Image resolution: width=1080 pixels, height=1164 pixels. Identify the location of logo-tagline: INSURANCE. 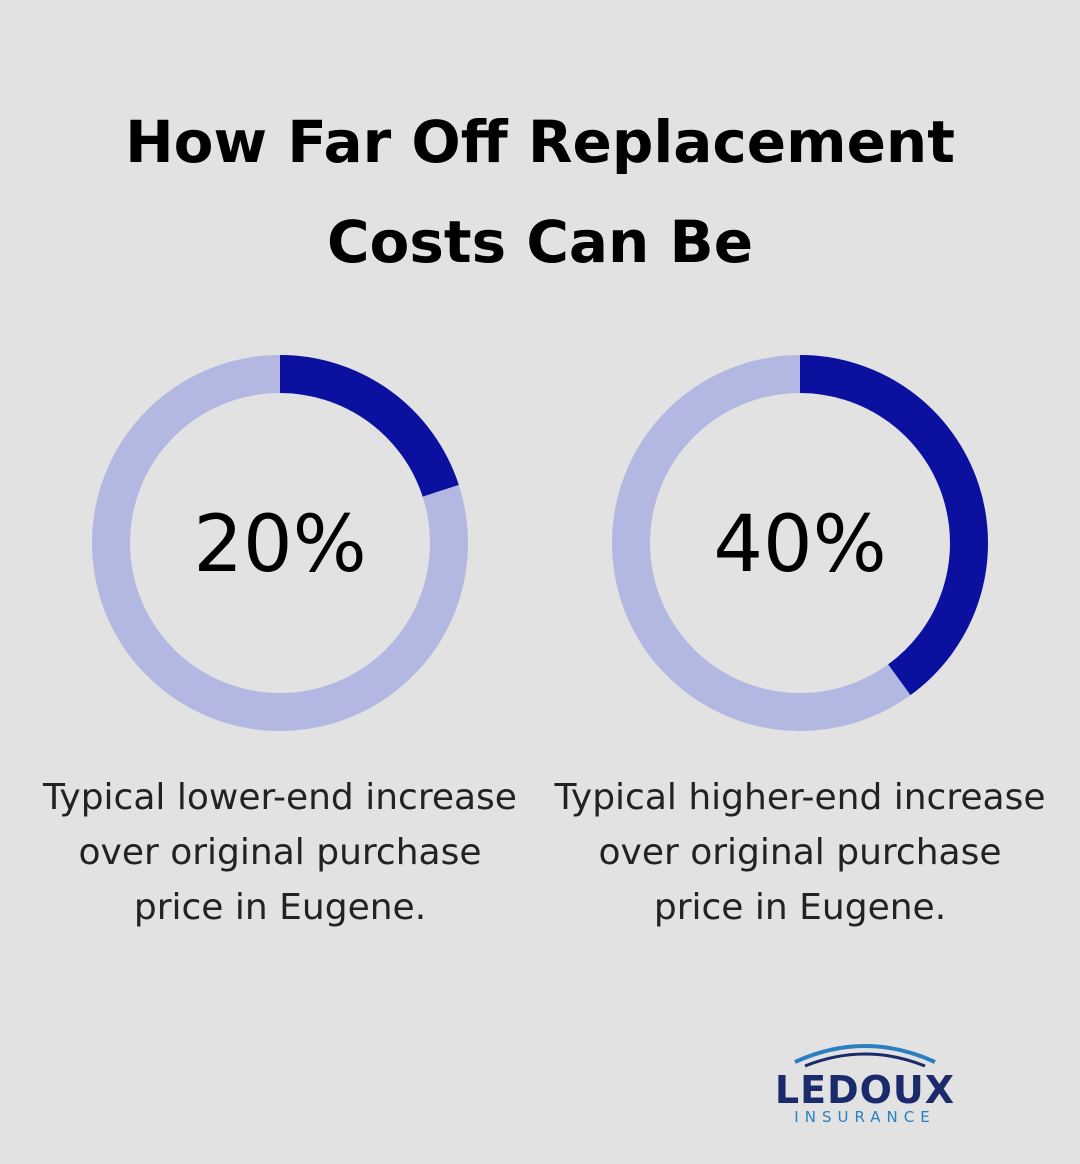
(865, 1117).